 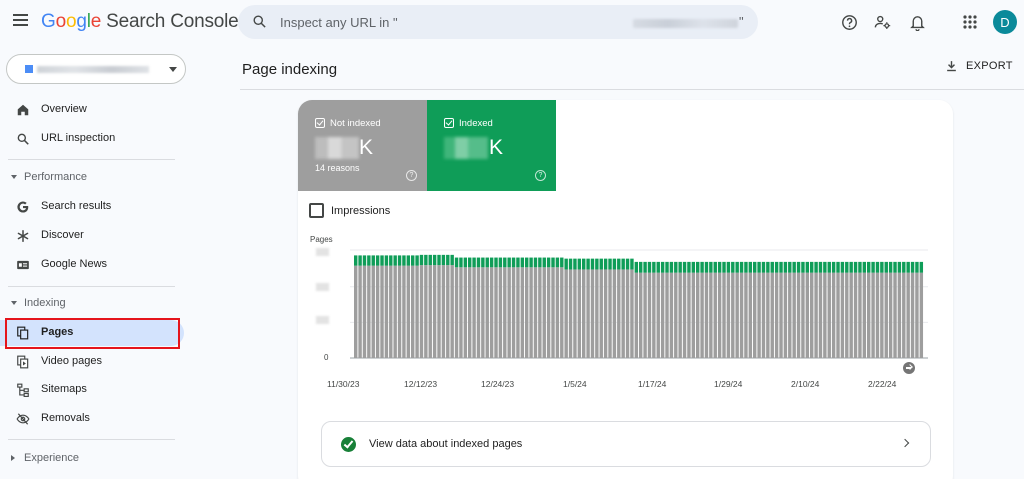 What do you see at coordinates (92, 178) in the screenshot?
I see `sidebar-section-performance: Performance` at bounding box center [92, 178].